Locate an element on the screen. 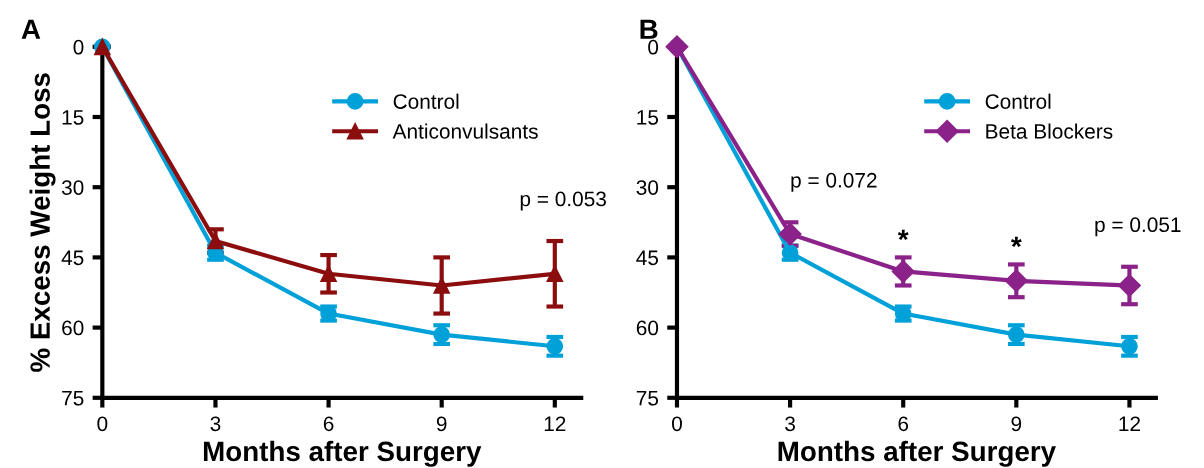  chart-title: A is located at coordinates (31, 29).